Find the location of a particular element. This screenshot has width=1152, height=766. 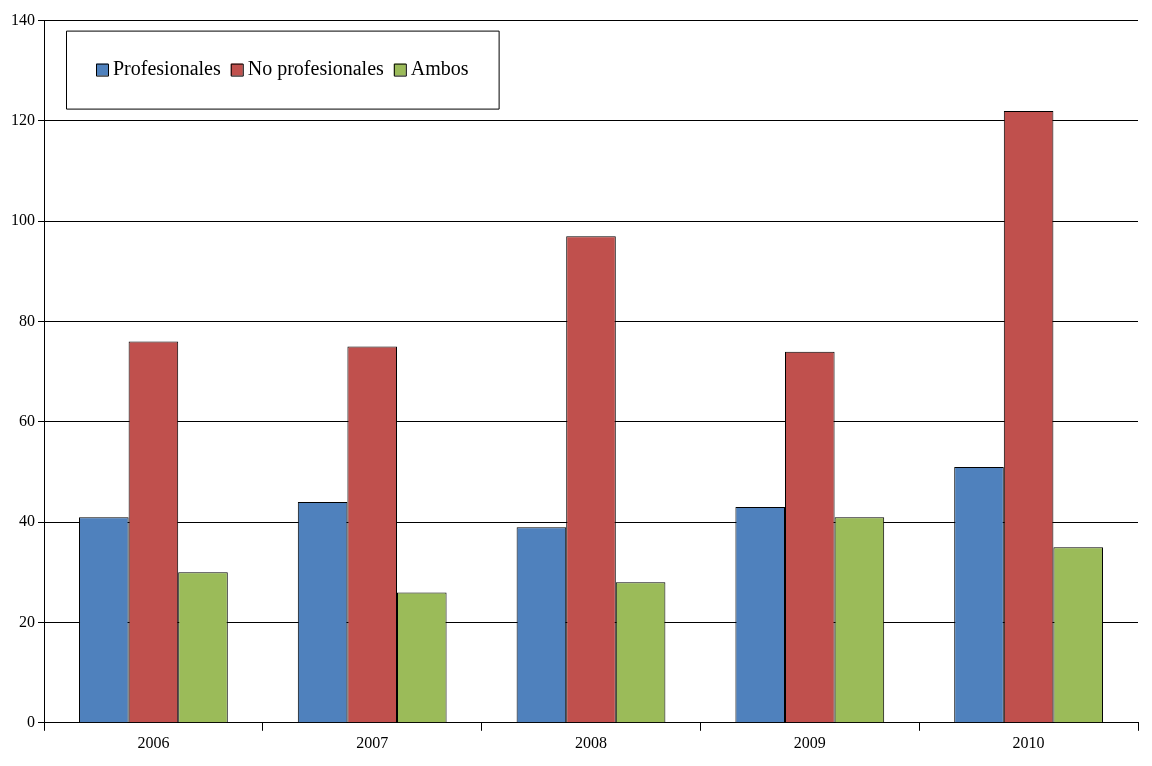

y-tick-label: 100 is located at coordinates (23, 220).